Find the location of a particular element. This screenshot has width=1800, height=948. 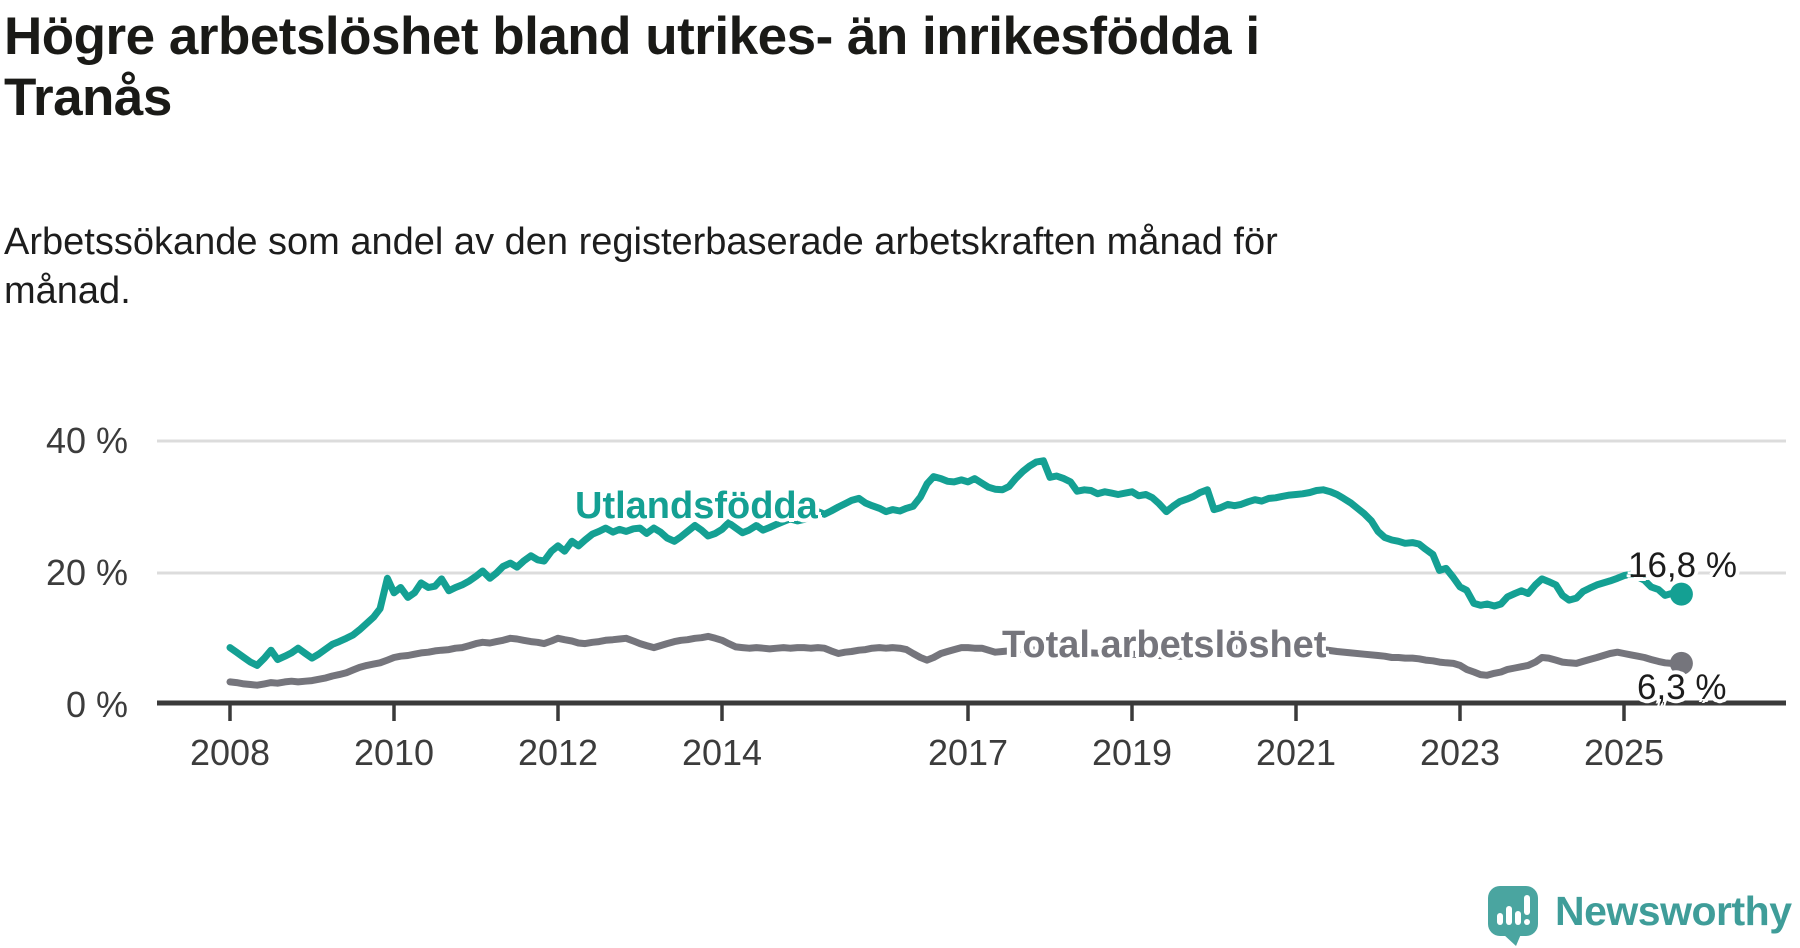

y-tick-label-0: 0 % is located at coordinates (96, 704).